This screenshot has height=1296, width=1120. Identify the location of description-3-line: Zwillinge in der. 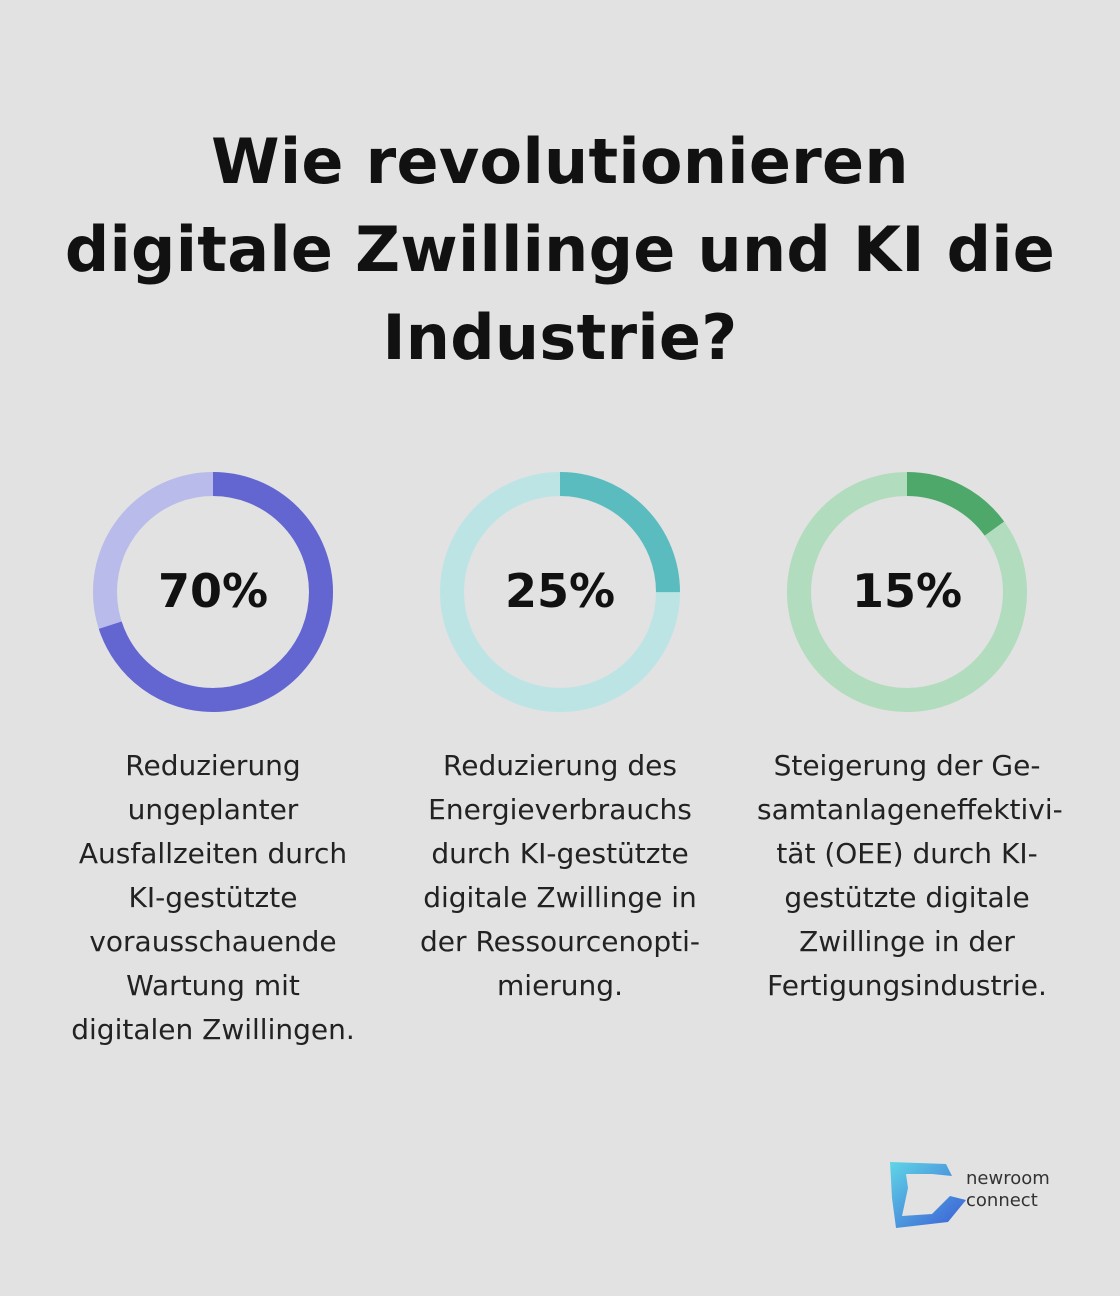
(907, 941).